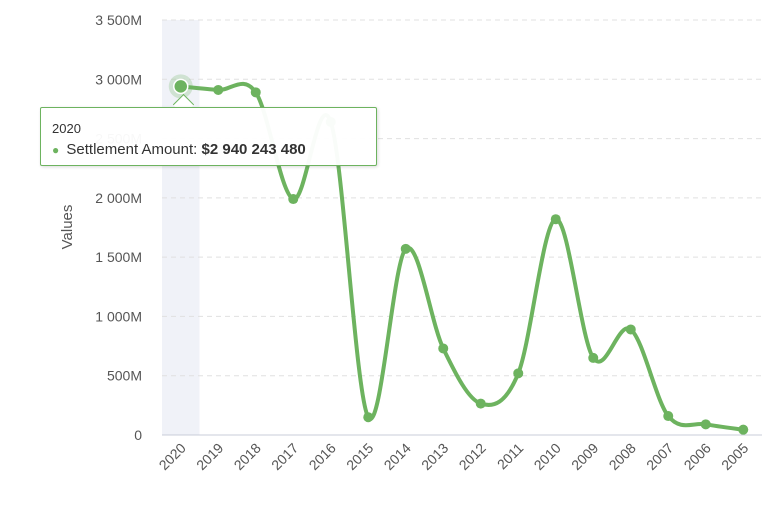  Describe the element at coordinates (181, 86) in the screenshot. I see `highlight-point` at that location.